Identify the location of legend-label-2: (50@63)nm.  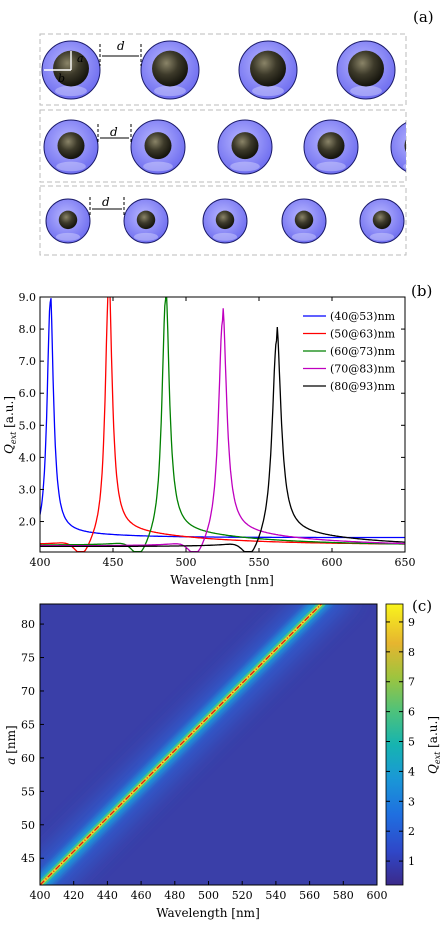
(363, 334).